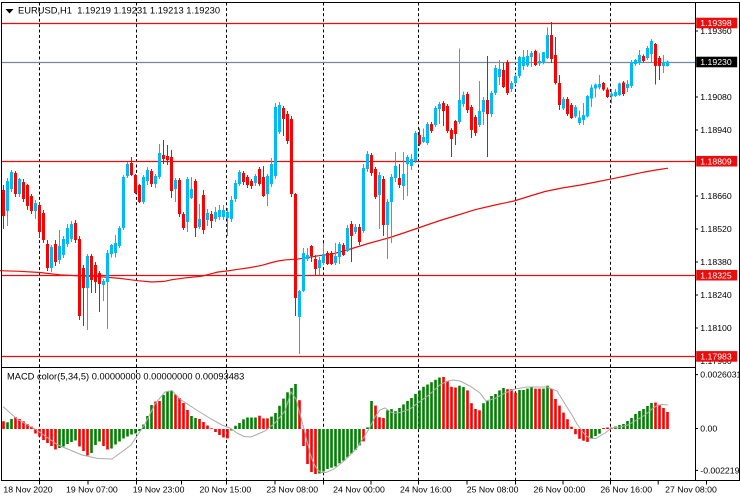 This screenshot has width=740, height=500. What do you see at coordinates (716, 196) in the screenshot?
I see `svg-text: 1.18660` at bounding box center [716, 196].